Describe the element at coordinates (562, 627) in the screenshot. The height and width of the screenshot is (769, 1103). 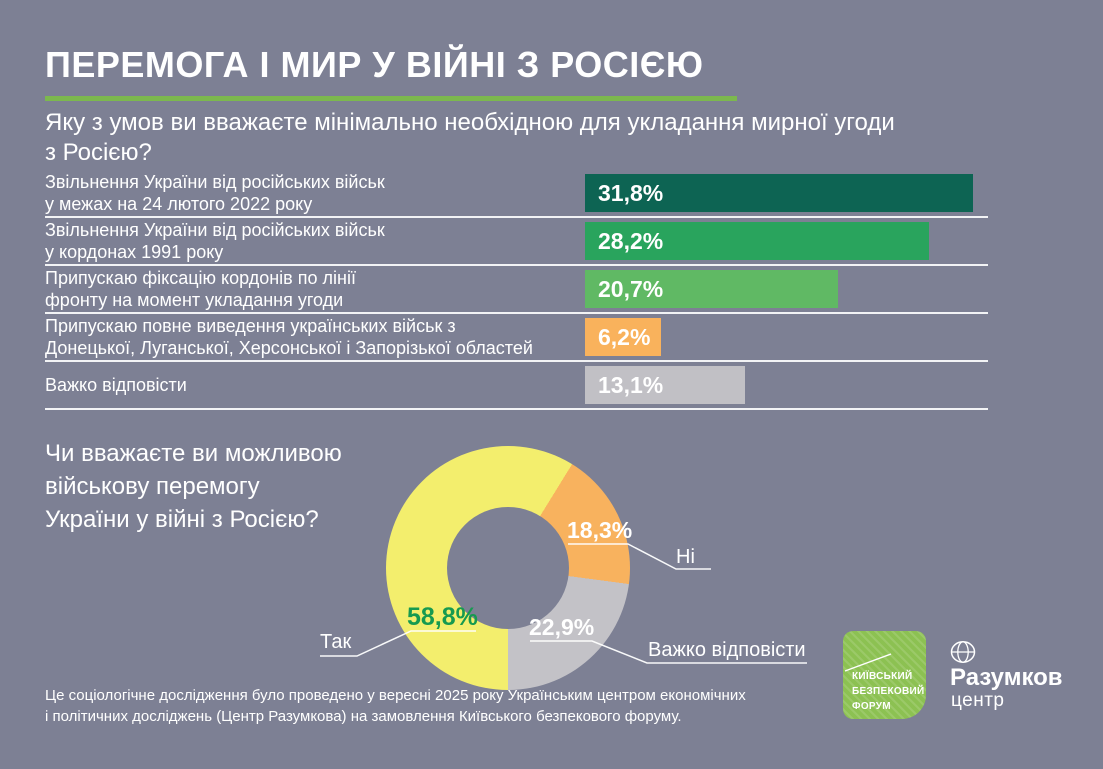
I see `donut-value-label: 22,9%` at that location.